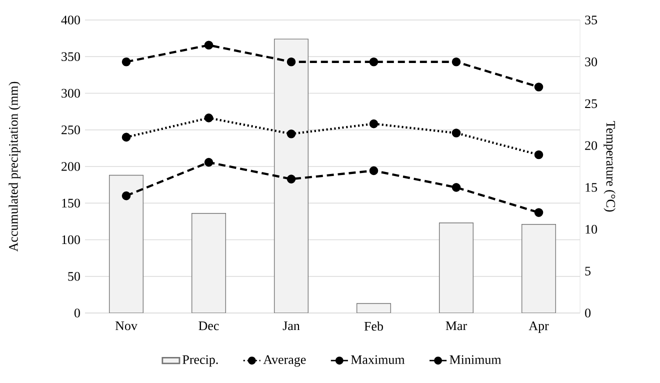 This screenshot has width=660, height=383. Describe the element at coordinates (14, 167) in the screenshot. I see `y-axis-title: Accumulated precipitation (mm)` at that location.